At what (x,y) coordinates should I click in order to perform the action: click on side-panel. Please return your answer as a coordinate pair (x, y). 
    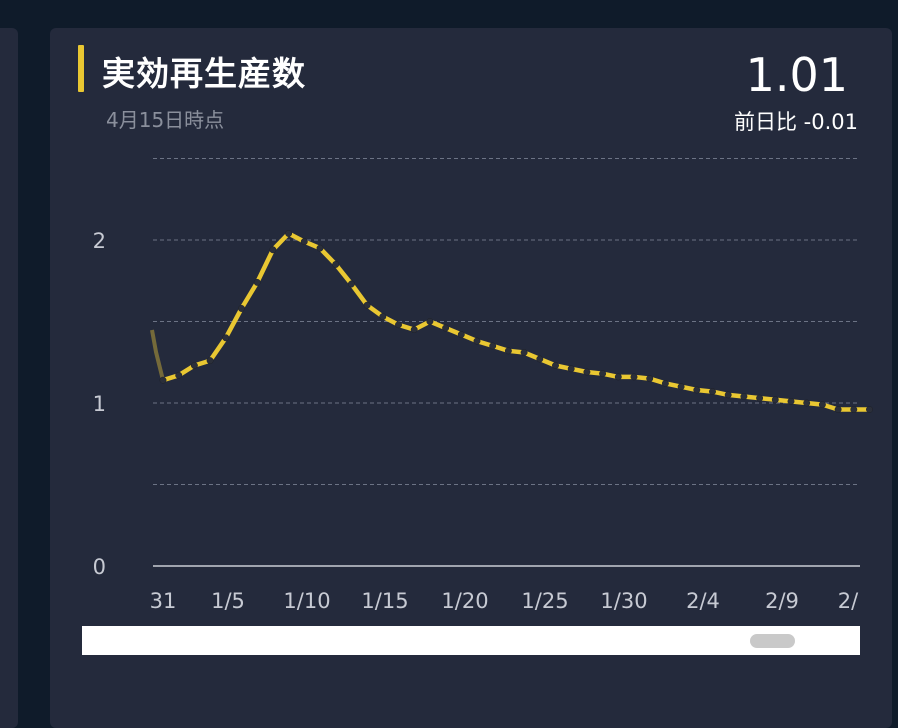
    Looking at the image, I should click on (9, 378).